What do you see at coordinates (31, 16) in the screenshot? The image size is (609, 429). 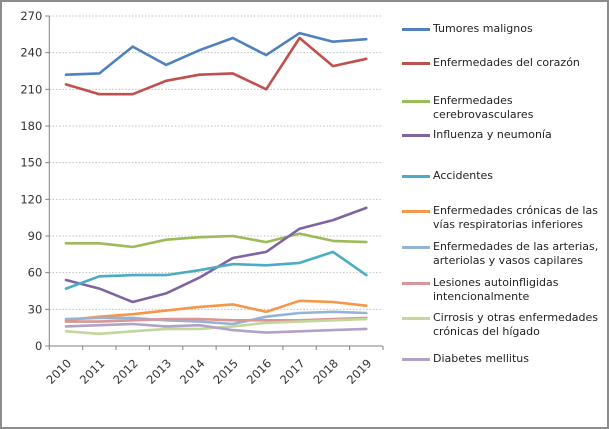 I see `y-tick-label: 270` at bounding box center [31, 16].